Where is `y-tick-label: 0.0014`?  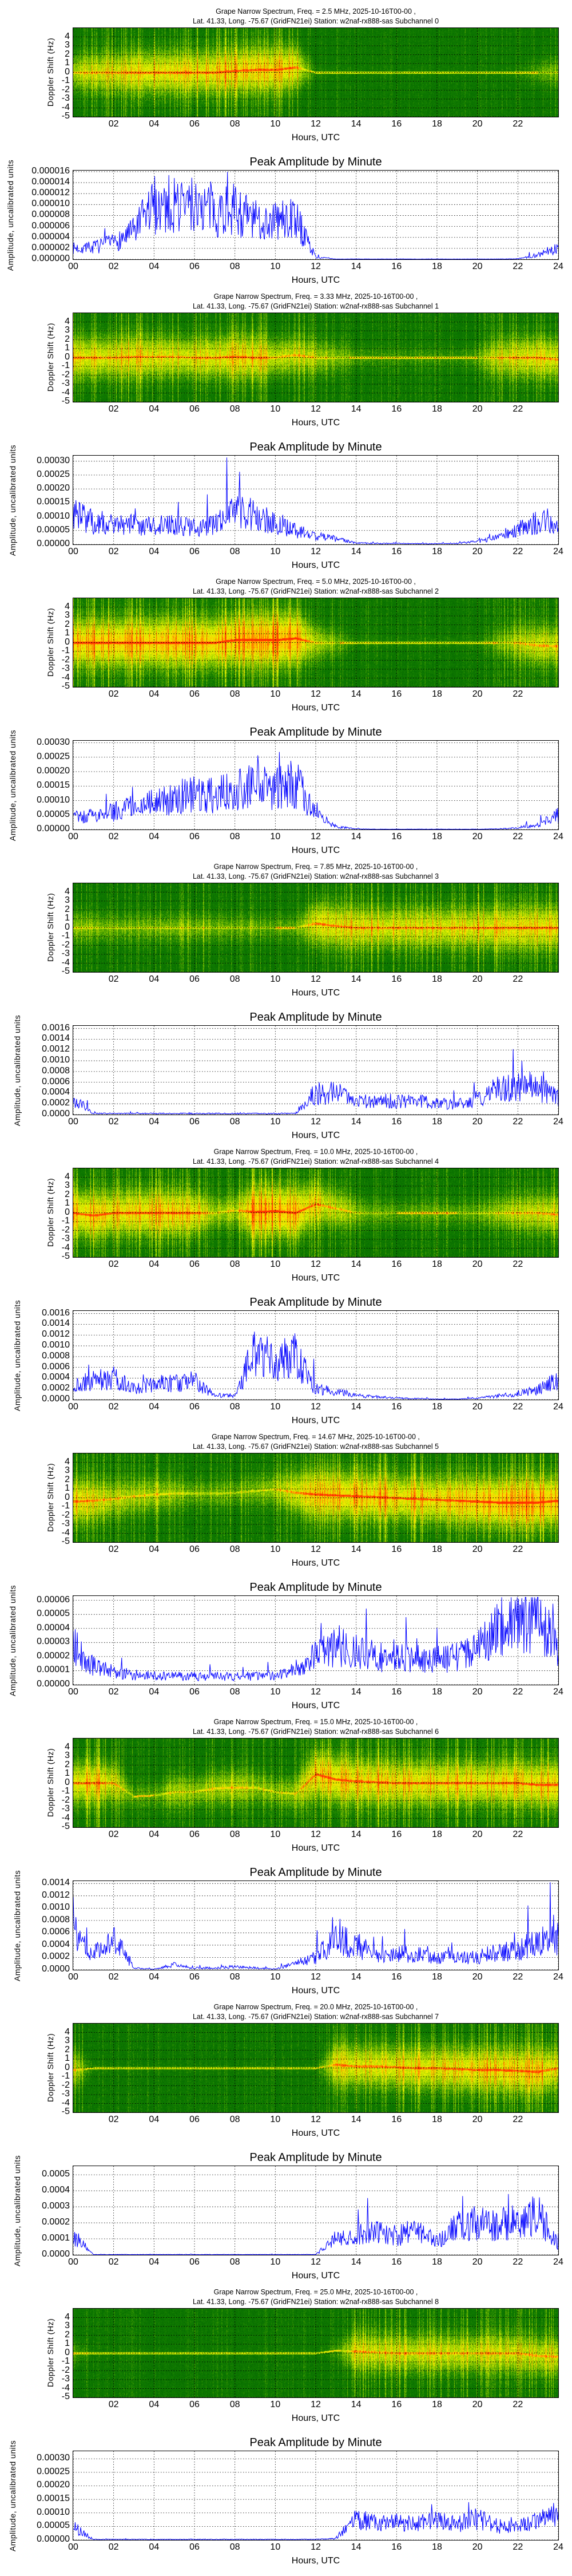
y-tick-label: 0.0014 is located at coordinates (56, 1883).